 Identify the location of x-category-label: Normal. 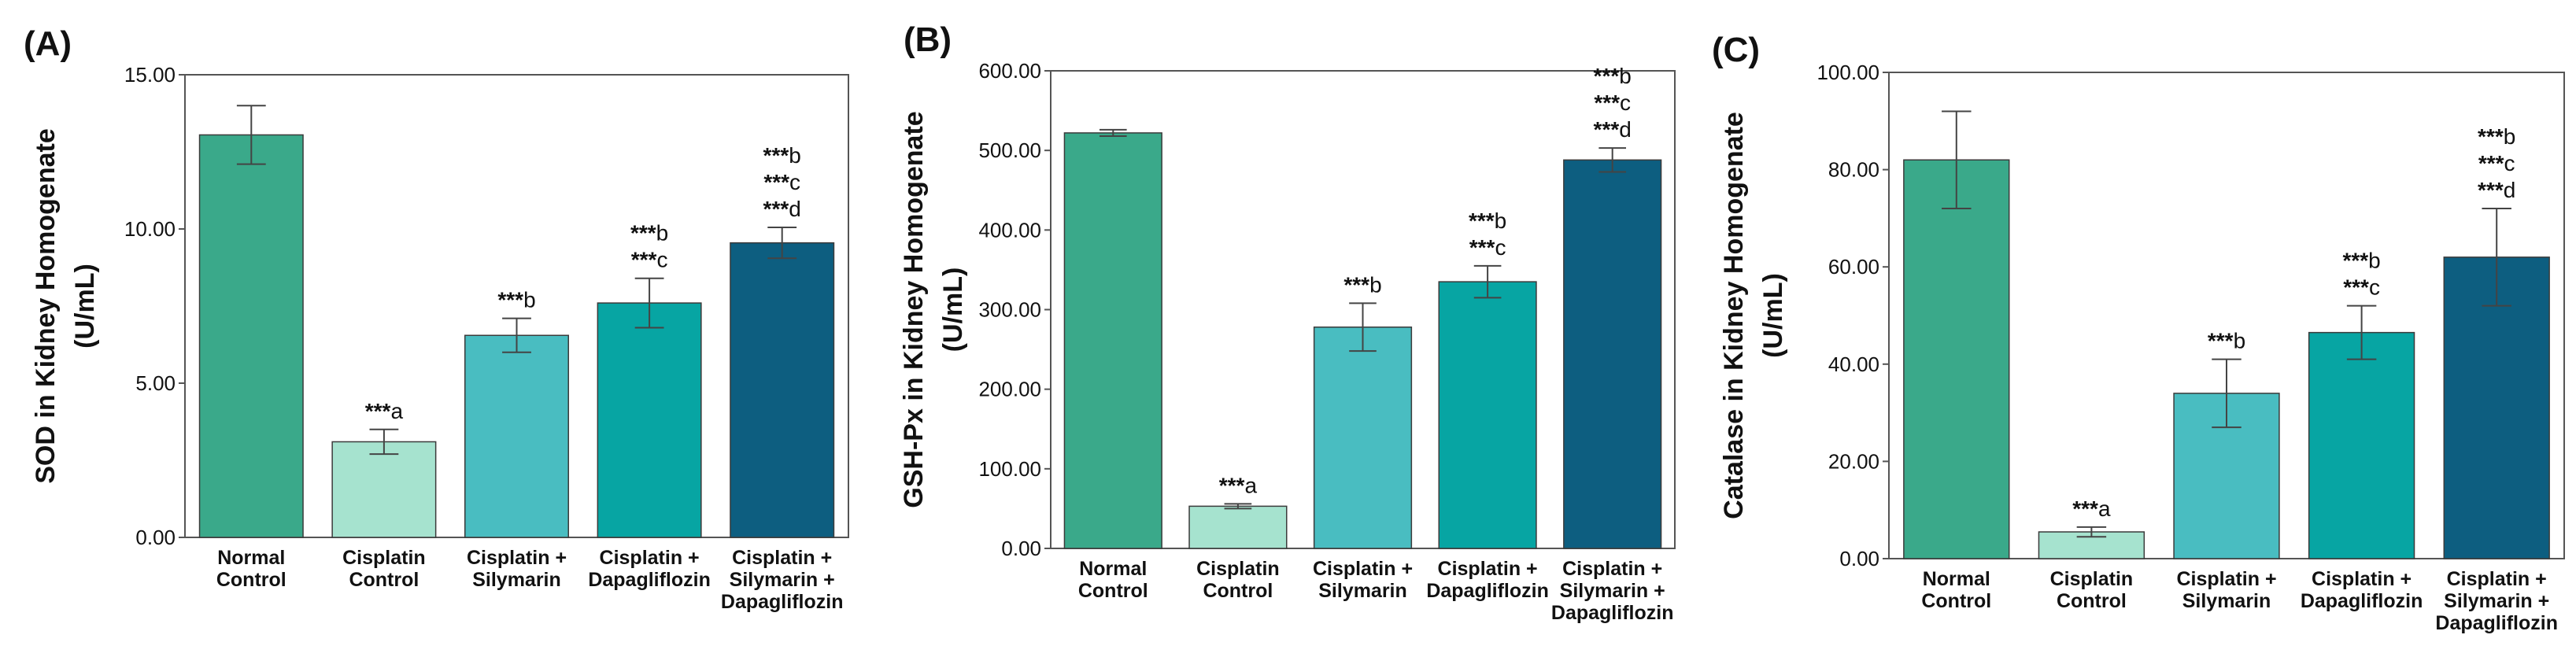
(1956, 579).